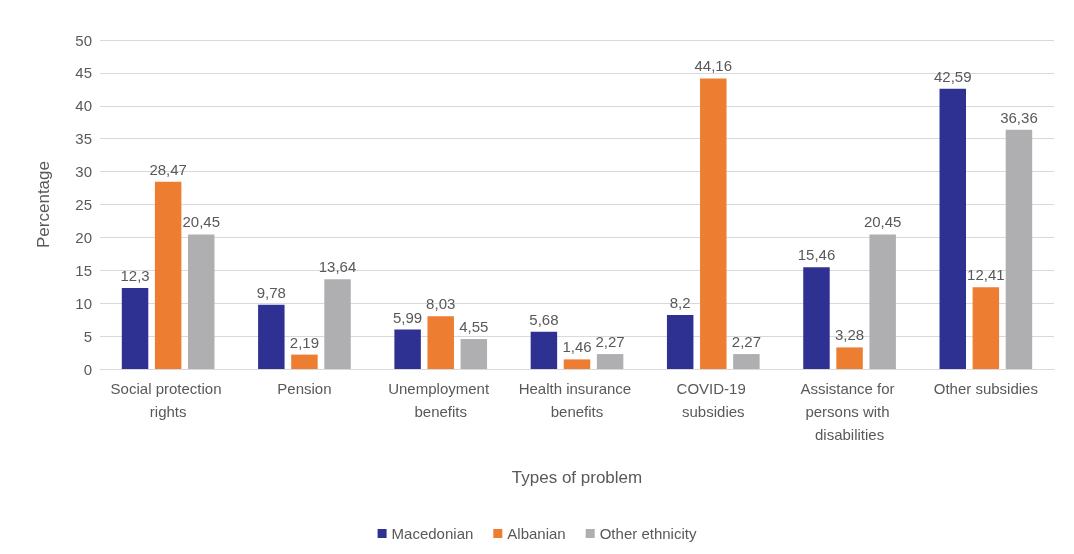 The width and height of the screenshot is (1074, 554). Describe the element at coordinates (577, 400) in the screenshot. I see `x-tick-label: Health insurance benefits` at that location.